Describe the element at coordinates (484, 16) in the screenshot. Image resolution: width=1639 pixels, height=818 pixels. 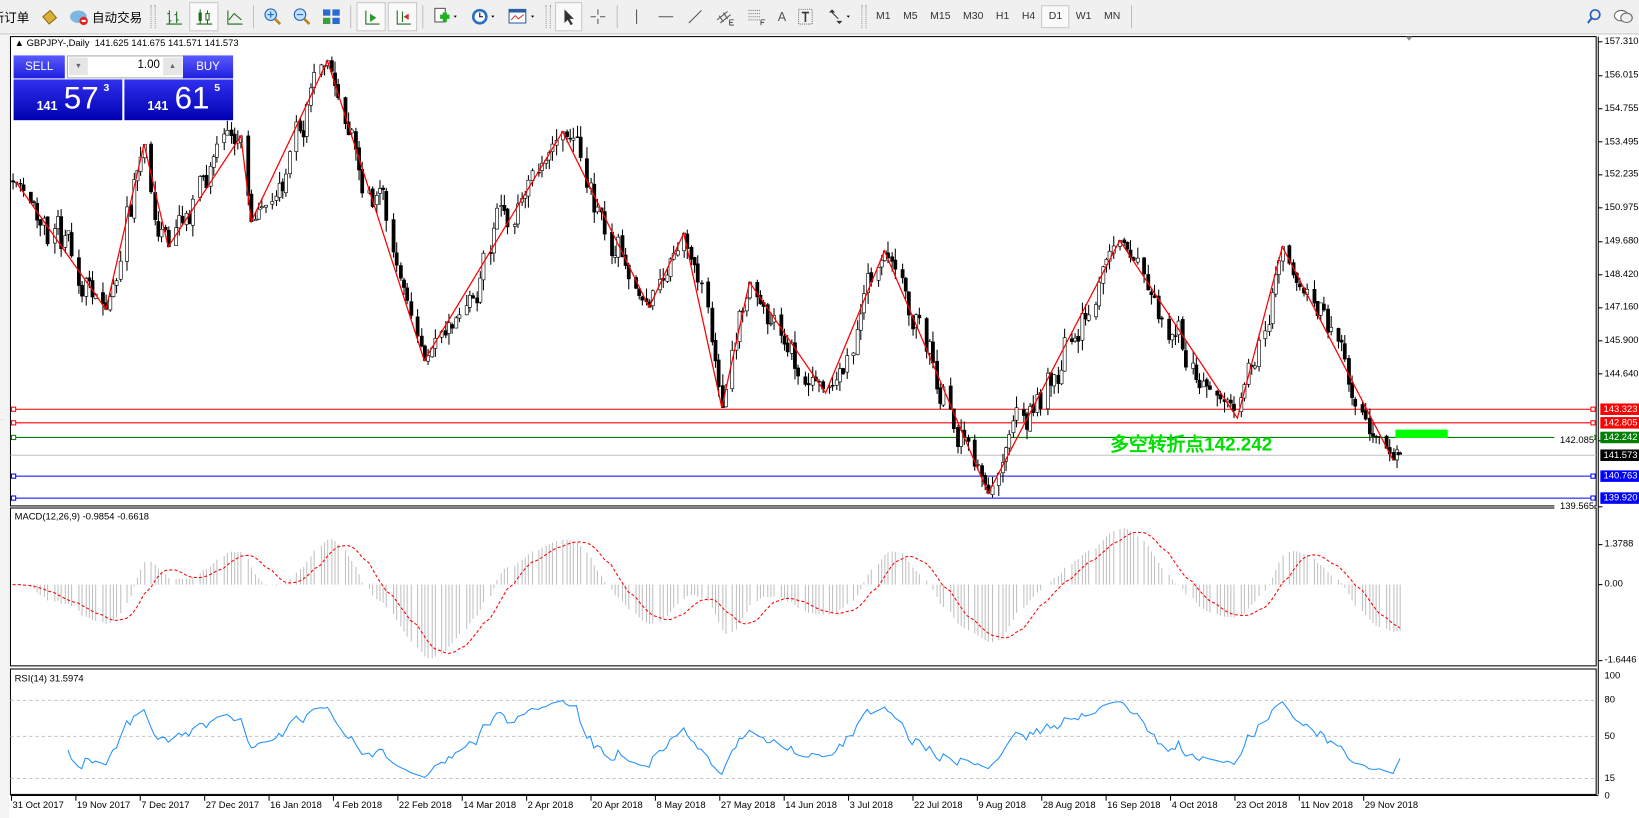
I see `periods-button` at that location.